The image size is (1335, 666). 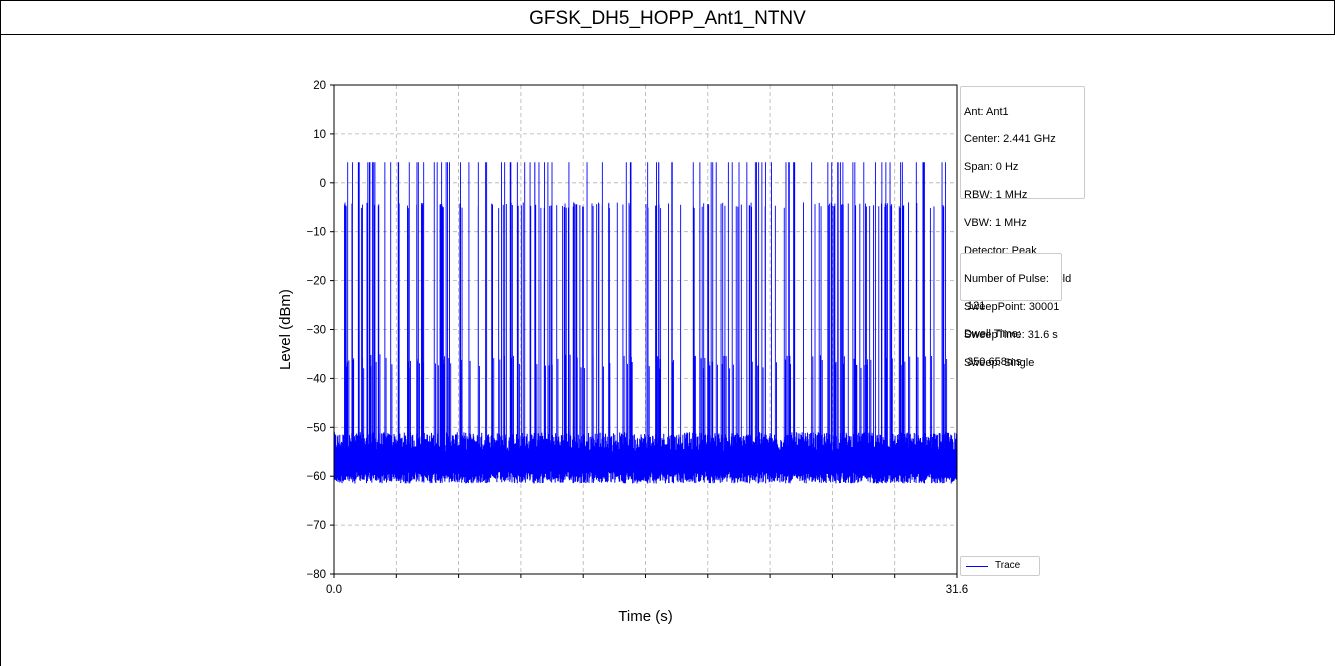 I want to click on x-axis-label: Time (s), so click(x=645, y=616).